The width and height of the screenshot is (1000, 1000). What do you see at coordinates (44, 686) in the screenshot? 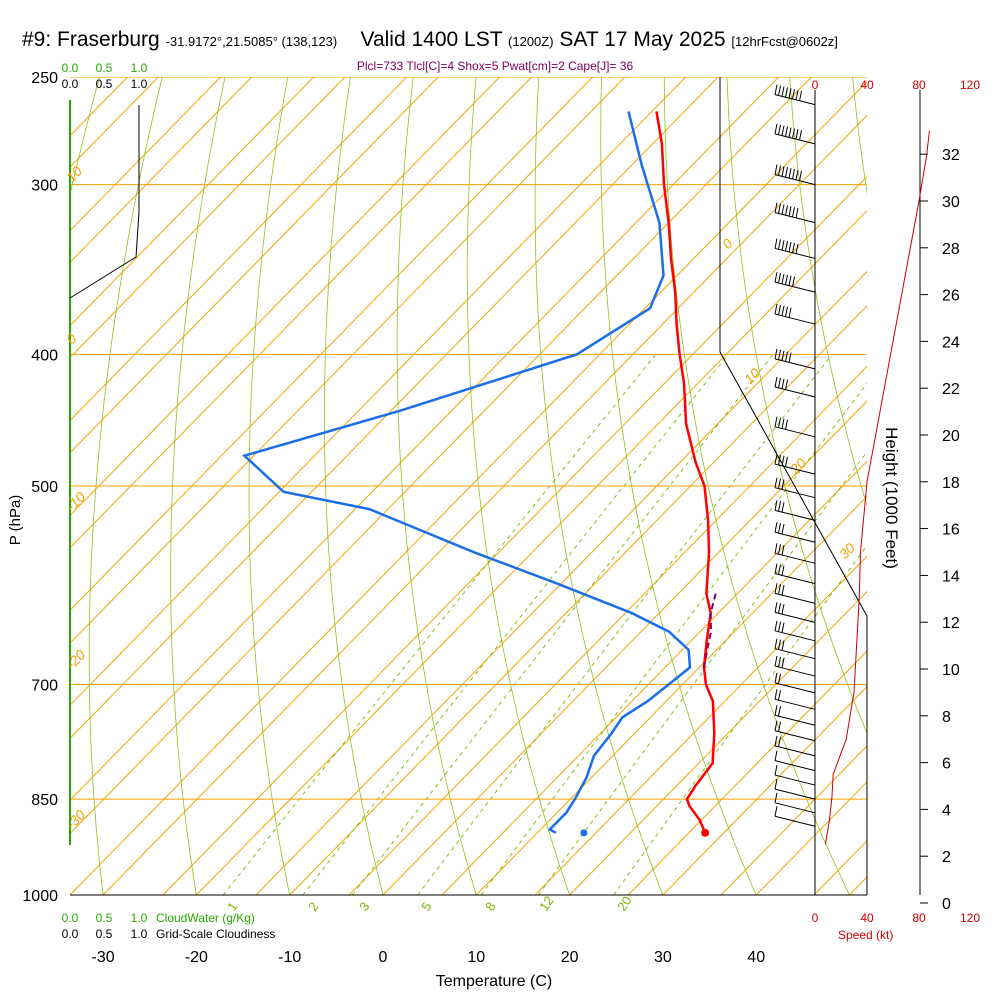
I see `pressure-tick-label: 700` at bounding box center [44, 686].